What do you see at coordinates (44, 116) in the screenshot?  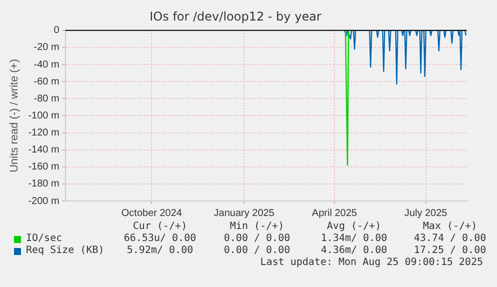 I see `y-tick-label: -100 m` at bounding box center [44, 116].